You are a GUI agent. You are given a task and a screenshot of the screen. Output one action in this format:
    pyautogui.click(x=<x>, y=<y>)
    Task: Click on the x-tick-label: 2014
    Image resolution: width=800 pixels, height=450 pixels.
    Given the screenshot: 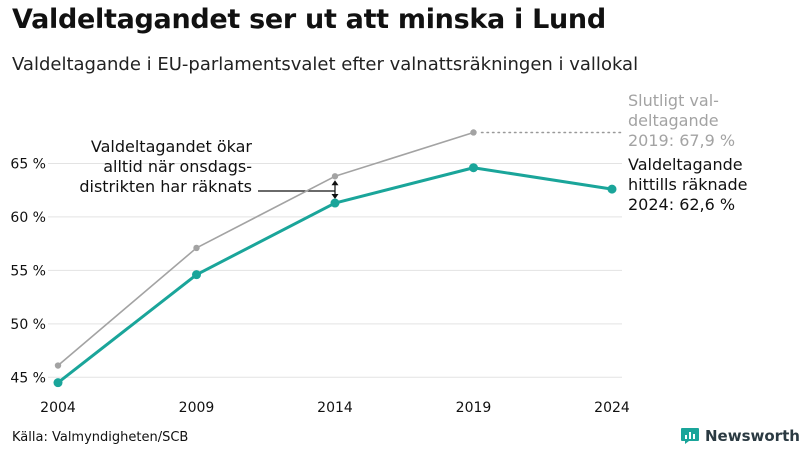 What is the action you would take?
    pyautogui.click(x=335, y=408)
    